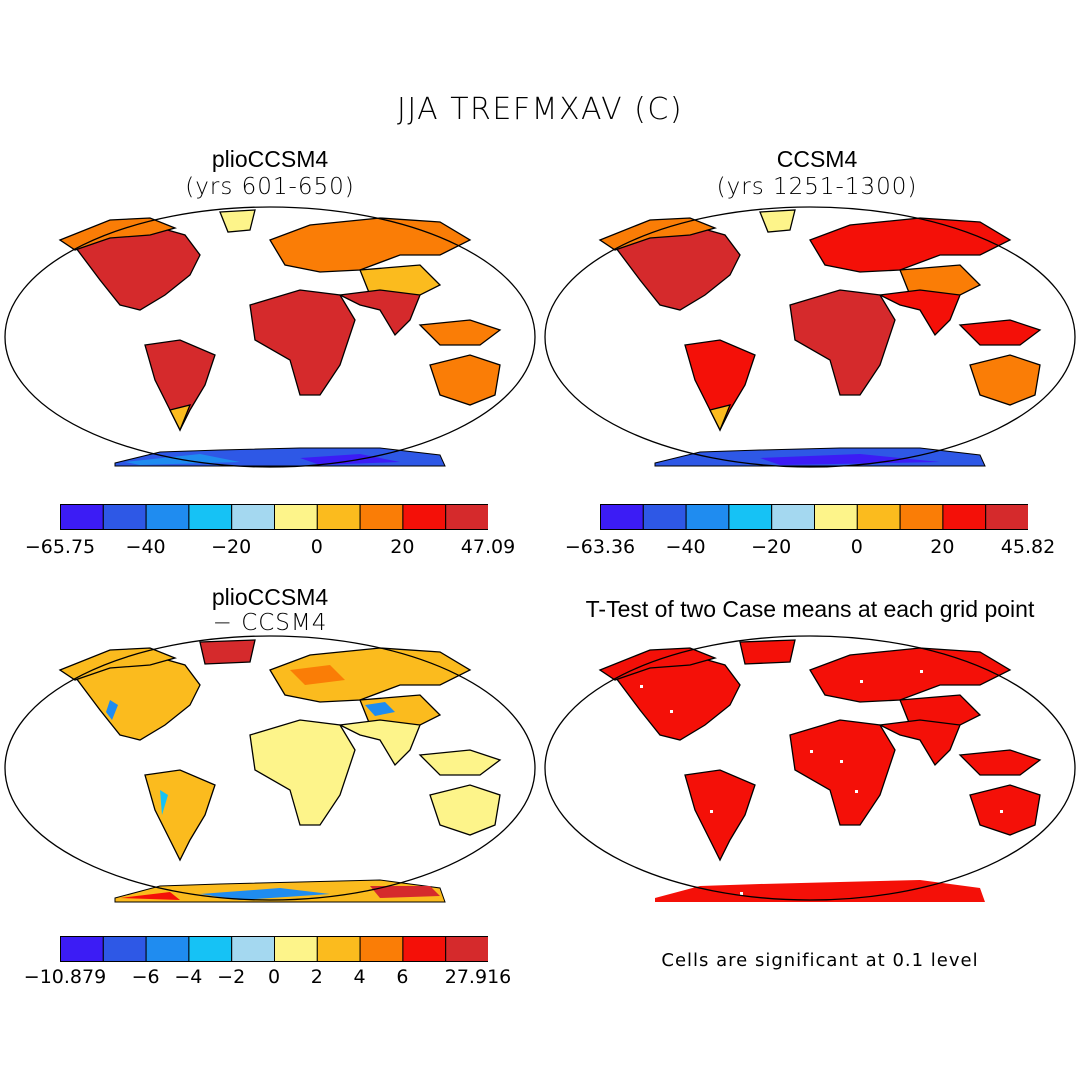 The image size is (1080, 1080). I want to click on colorbar-tick-label: 45.82, so click(1028, 547).